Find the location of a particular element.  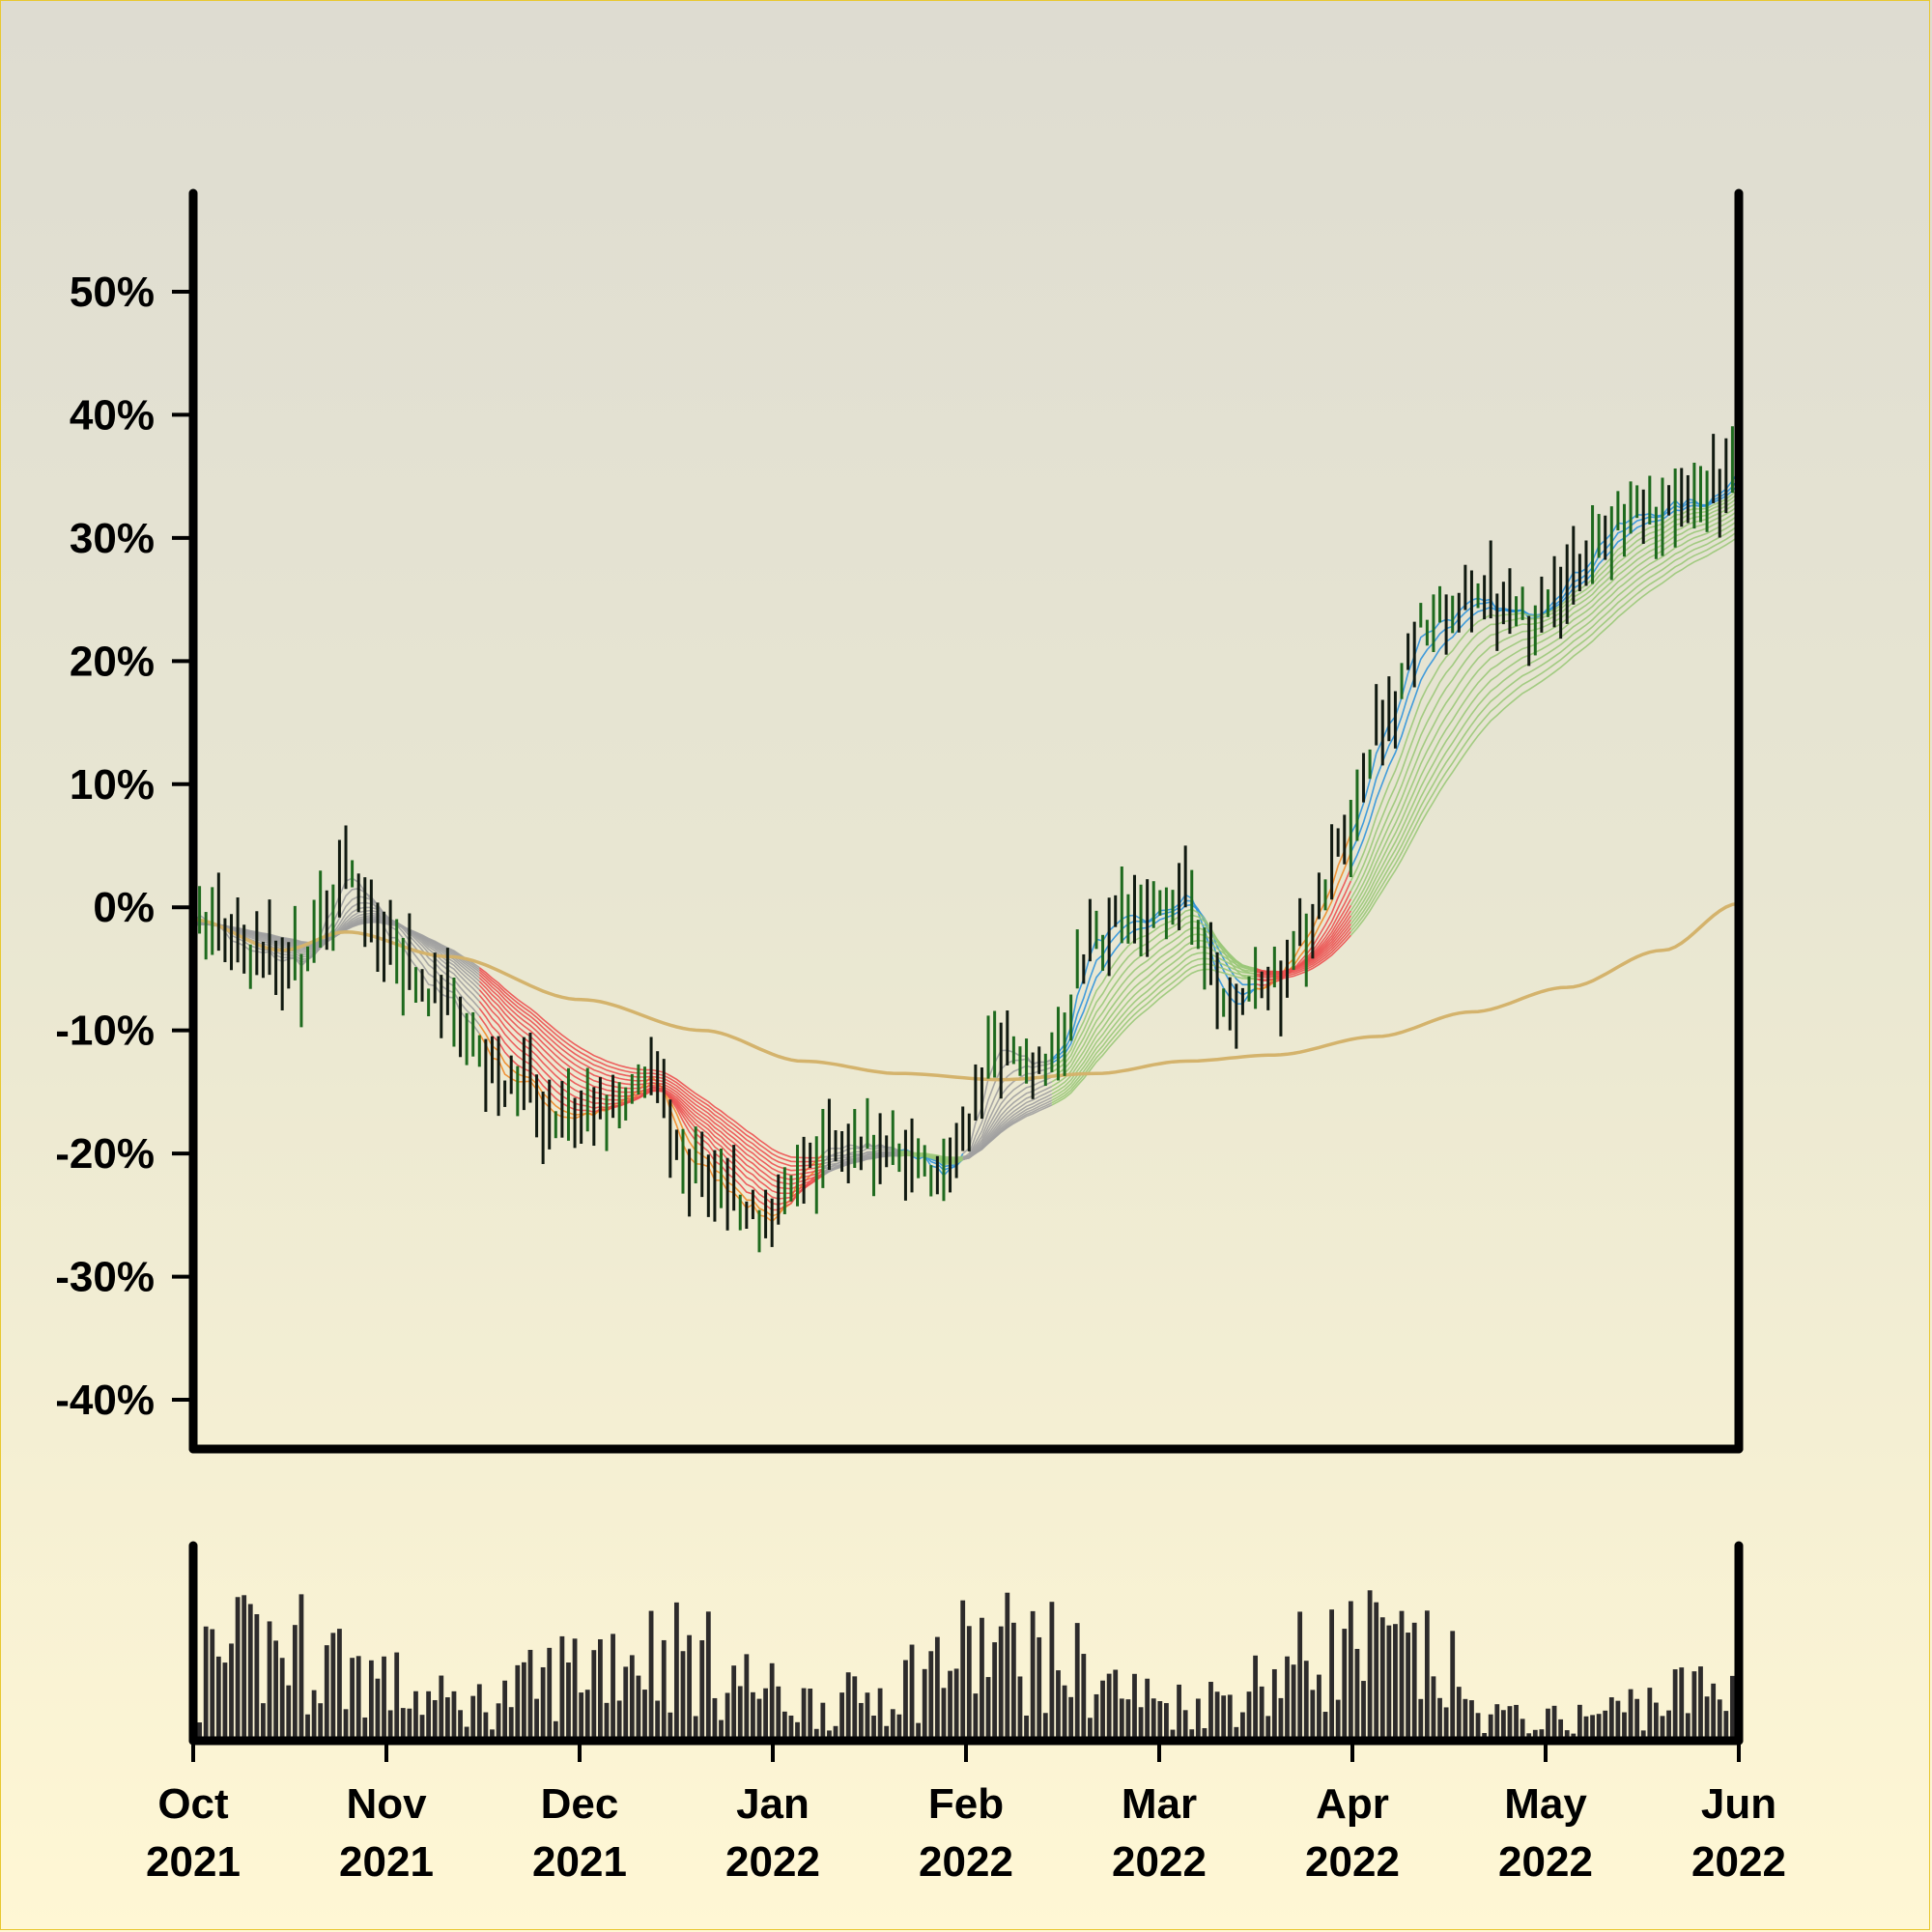

volume-axes is located at coordinates (966, 1643).